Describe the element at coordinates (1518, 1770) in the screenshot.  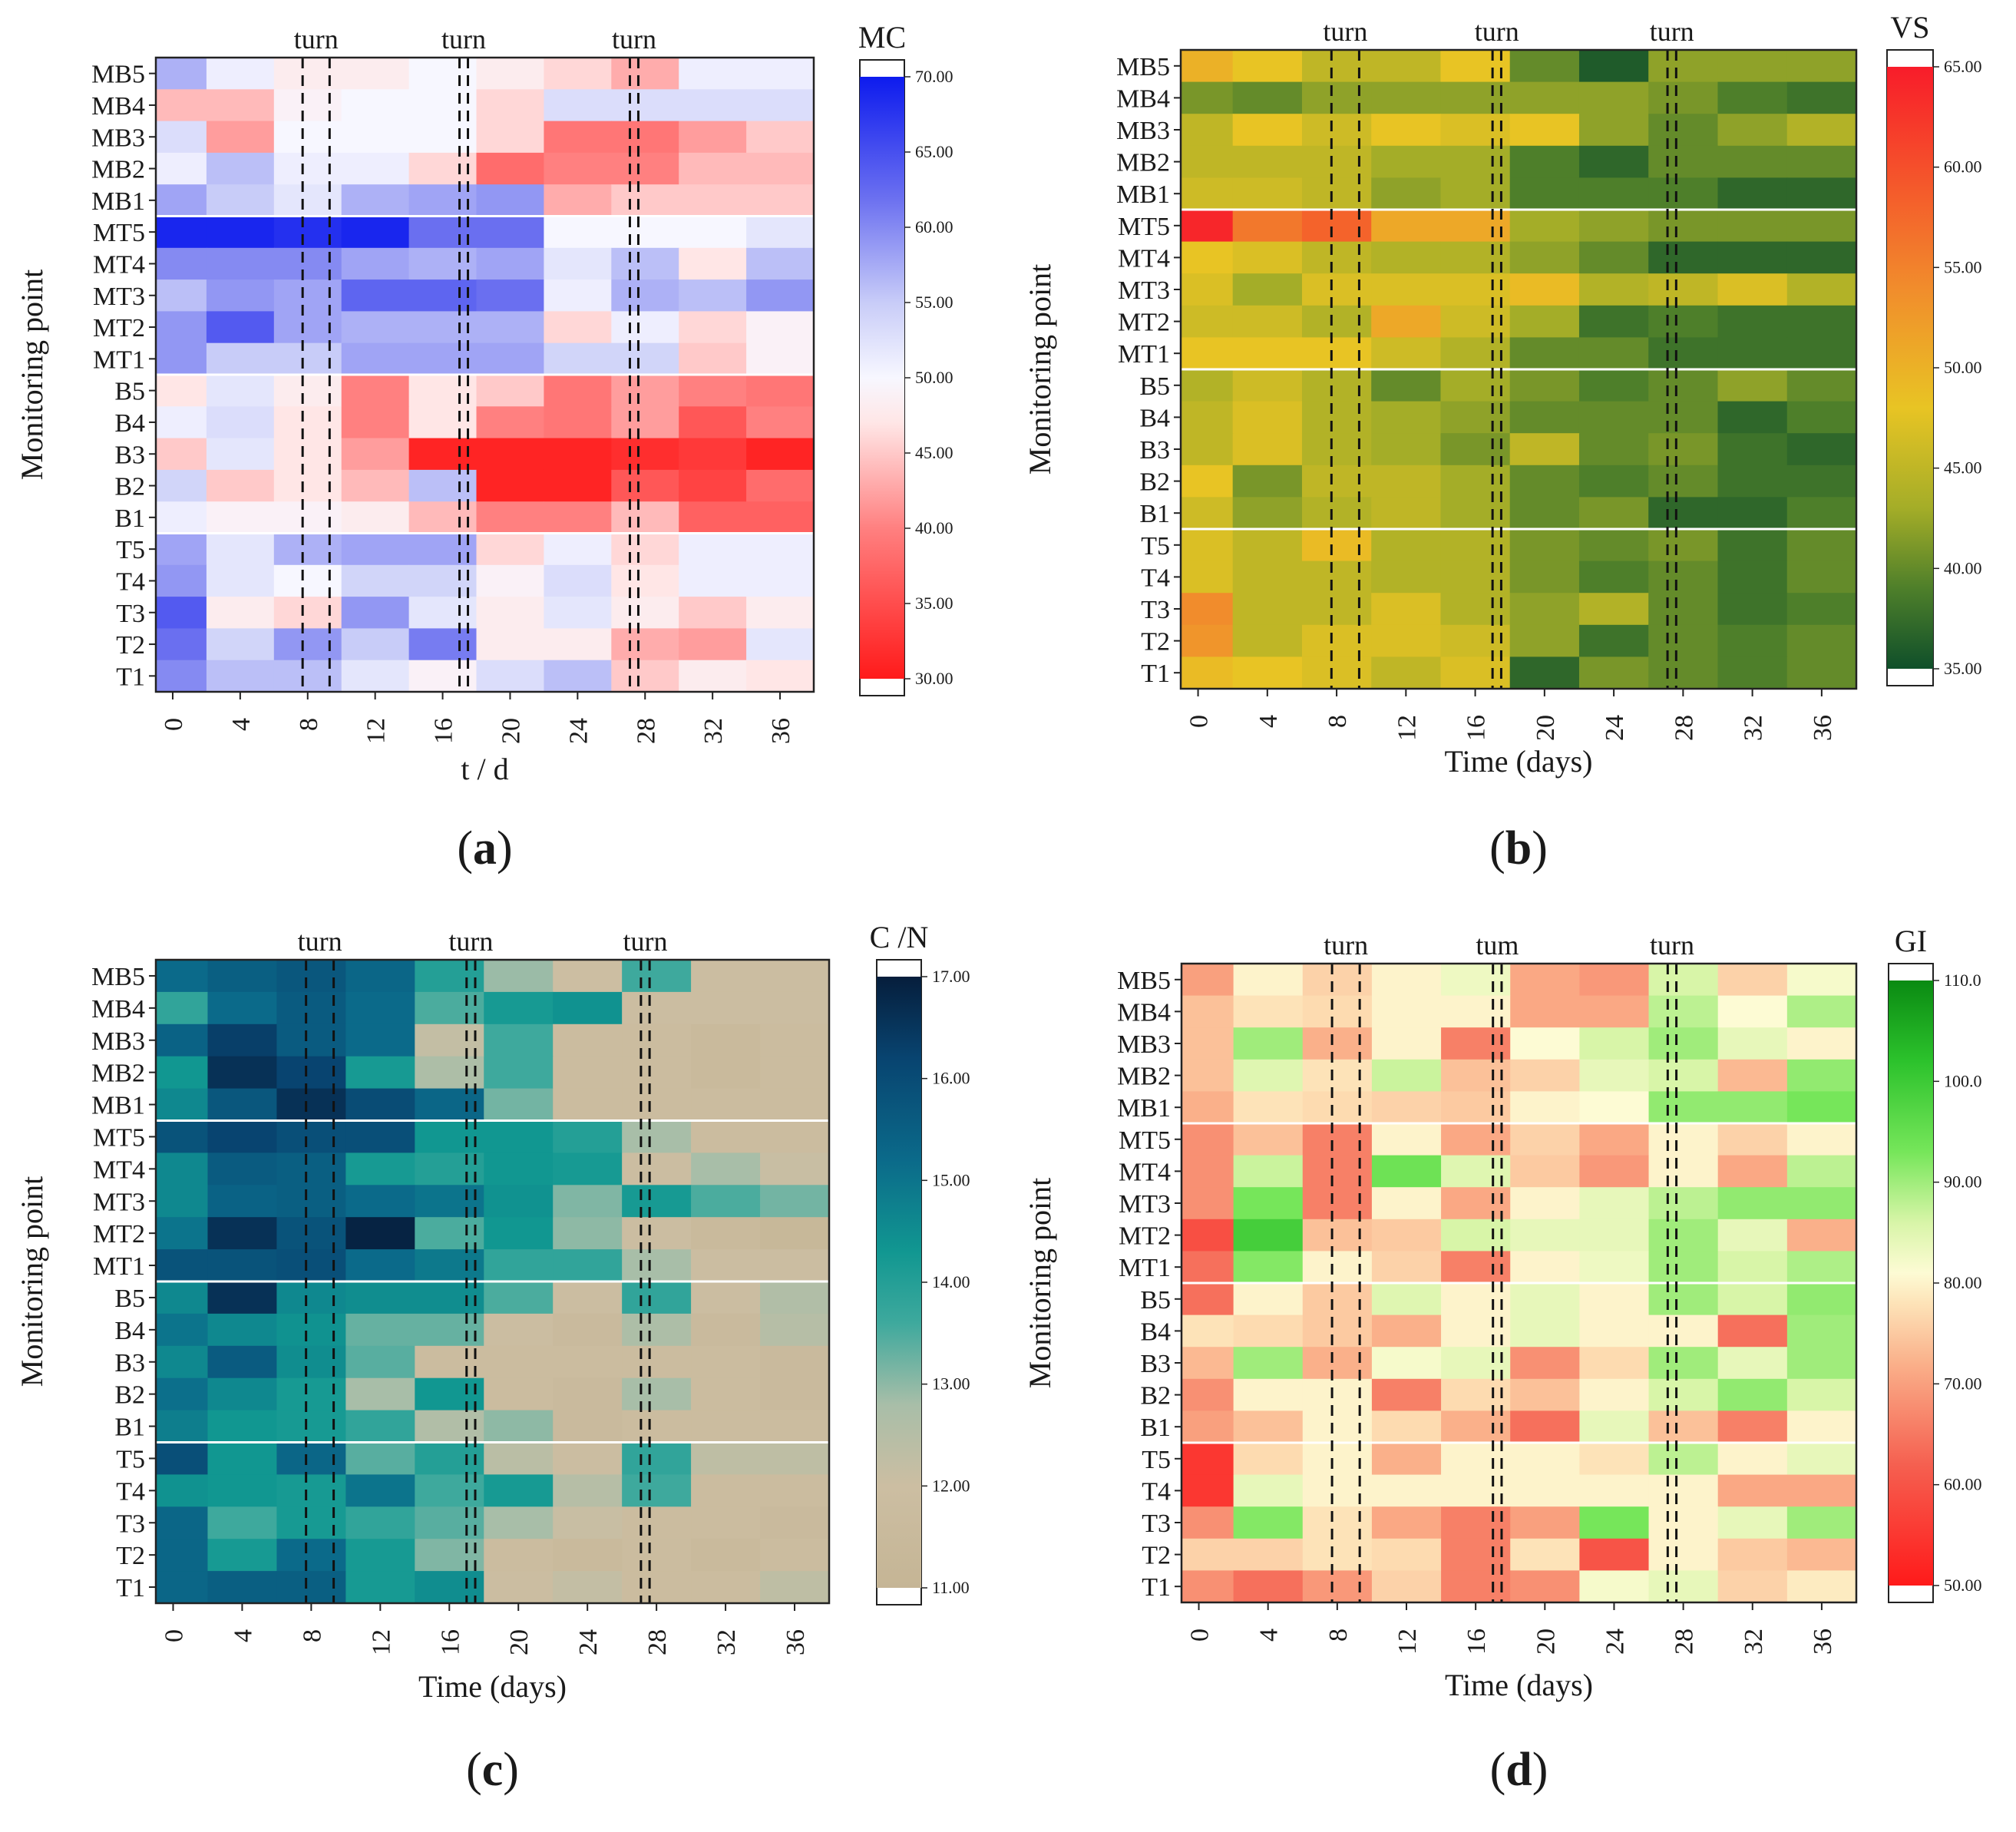
I see `panel-label-letter: d` at that location.